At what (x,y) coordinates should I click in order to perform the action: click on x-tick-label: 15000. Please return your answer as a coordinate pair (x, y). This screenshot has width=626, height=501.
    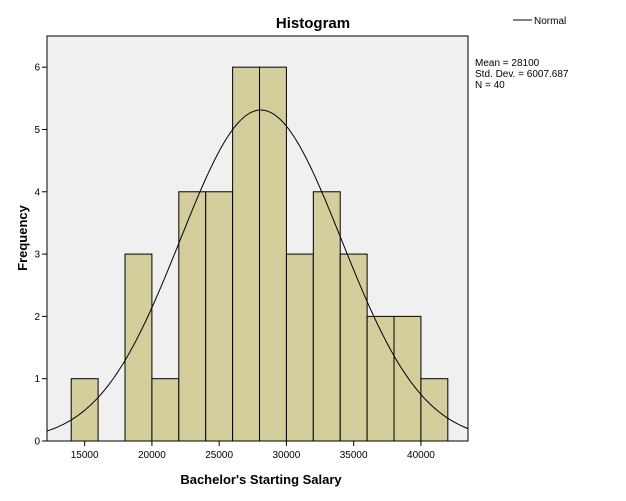
    Looking at the image, I should click on (85, 455).